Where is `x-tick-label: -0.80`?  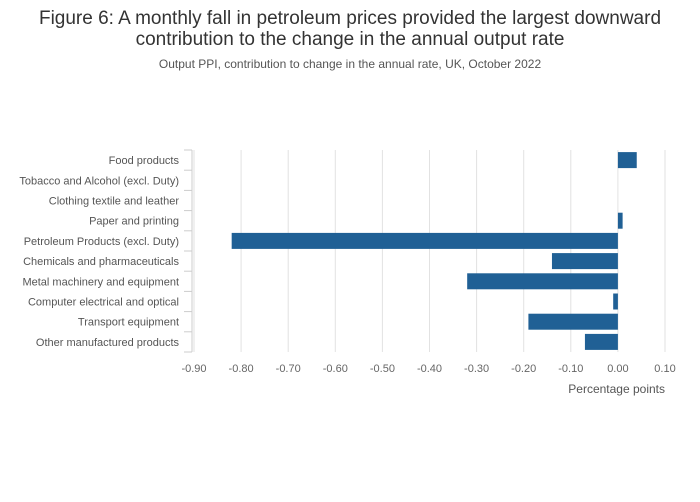
x-tick-label: -0.80 is located at coordinates (241, 369).